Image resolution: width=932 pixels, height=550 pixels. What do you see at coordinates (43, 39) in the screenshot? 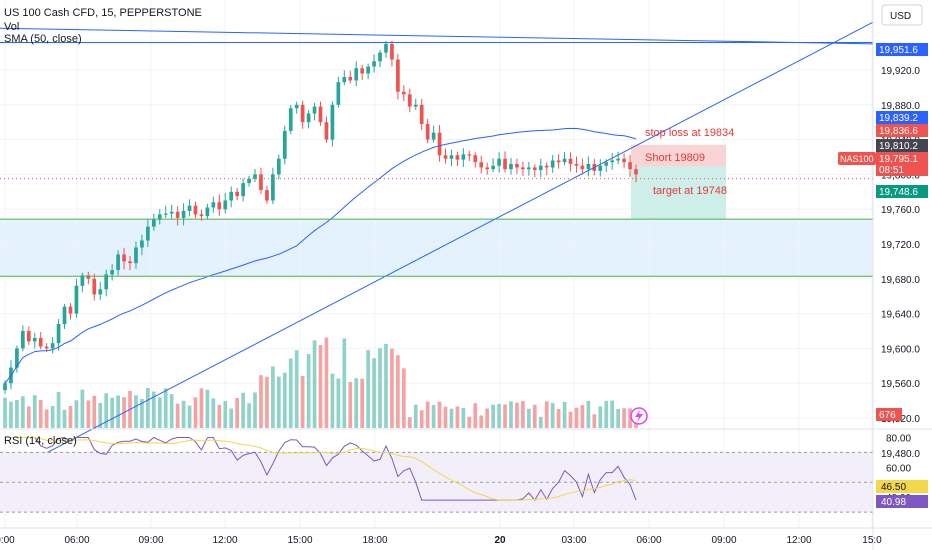
I see `sma-indicator-label: SMA (50, close)` at bounding box center [43, 39].